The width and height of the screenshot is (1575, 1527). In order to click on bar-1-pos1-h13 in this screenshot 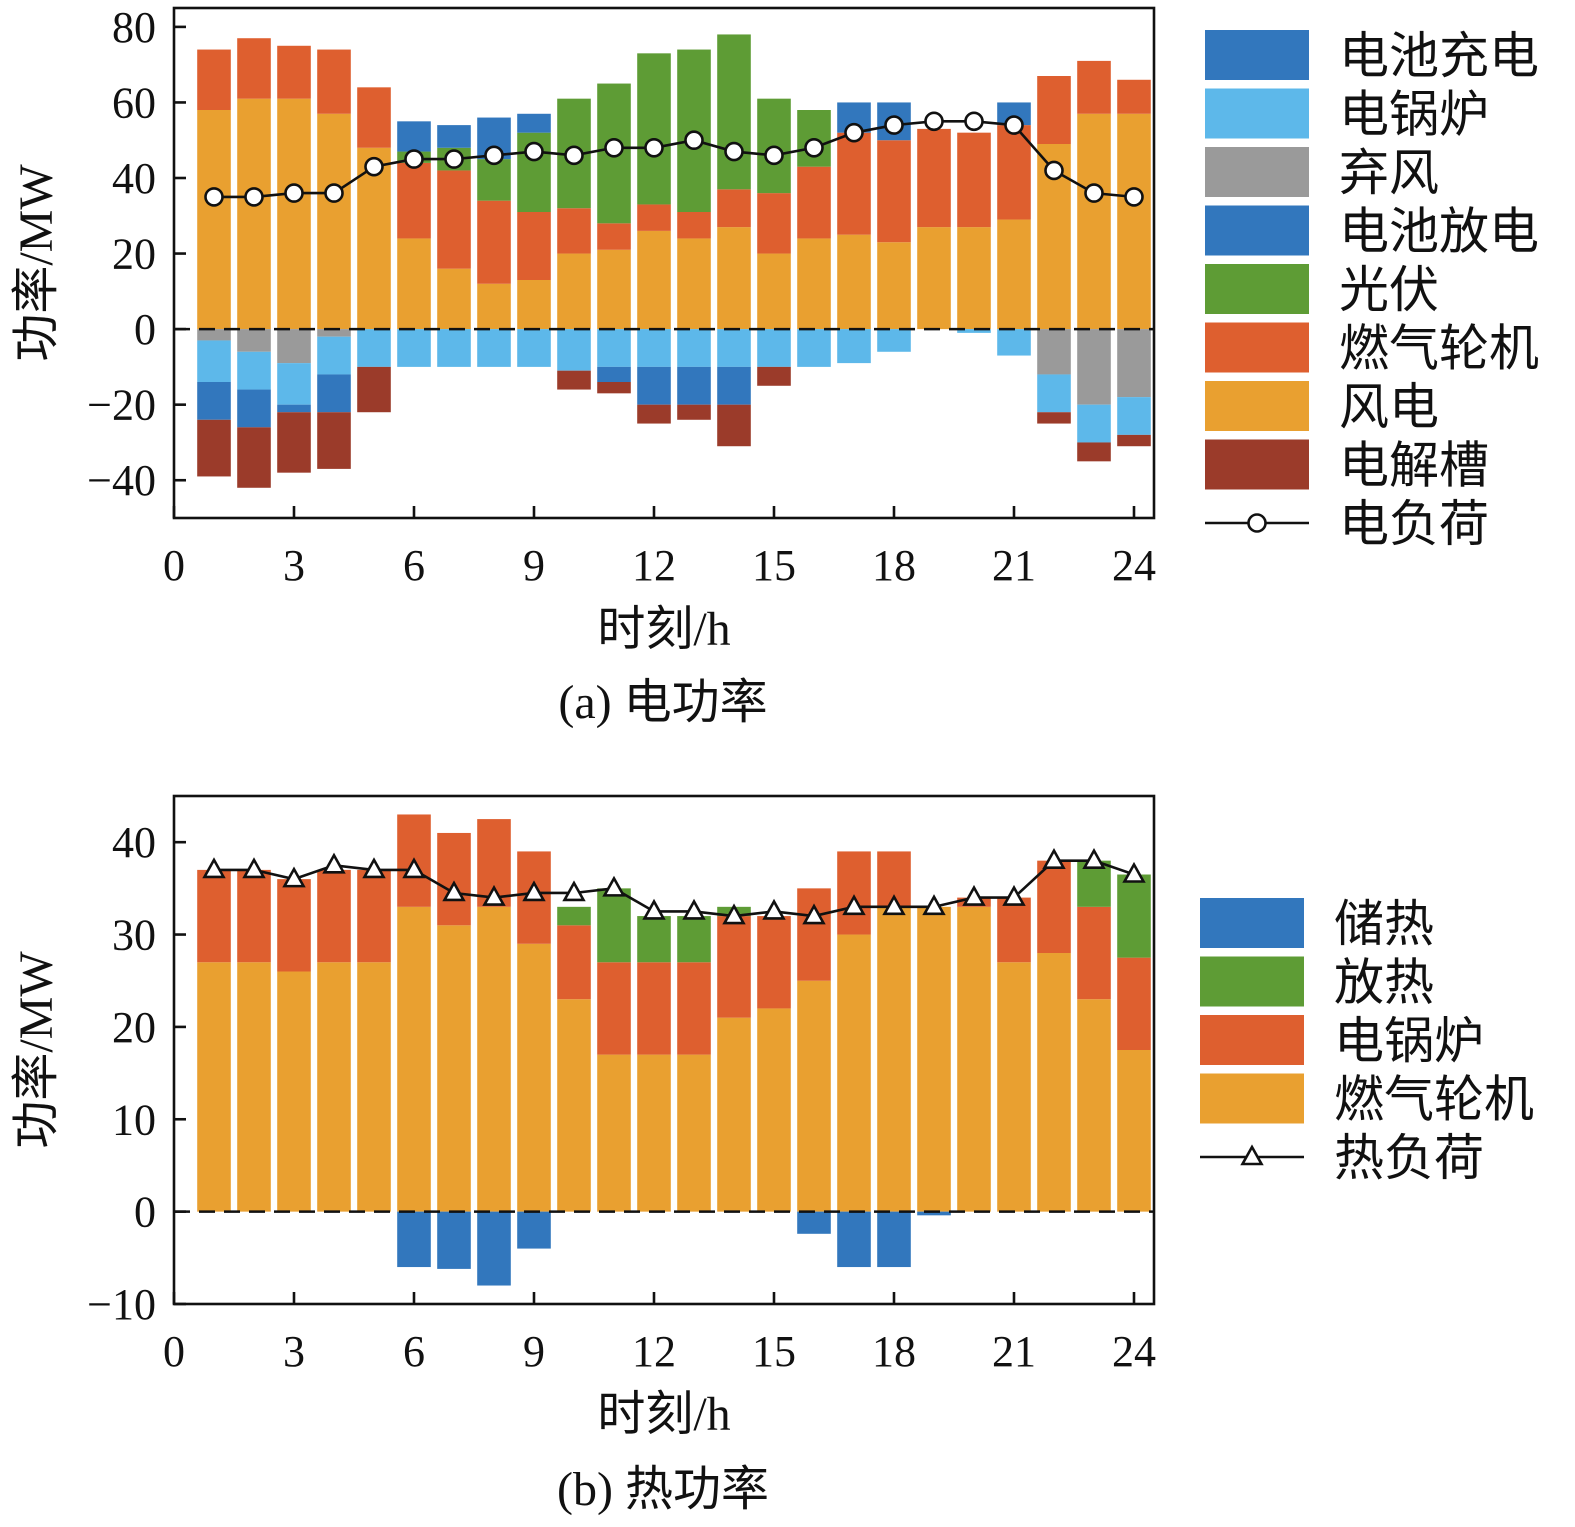, I will do `click(694, 1008)`.